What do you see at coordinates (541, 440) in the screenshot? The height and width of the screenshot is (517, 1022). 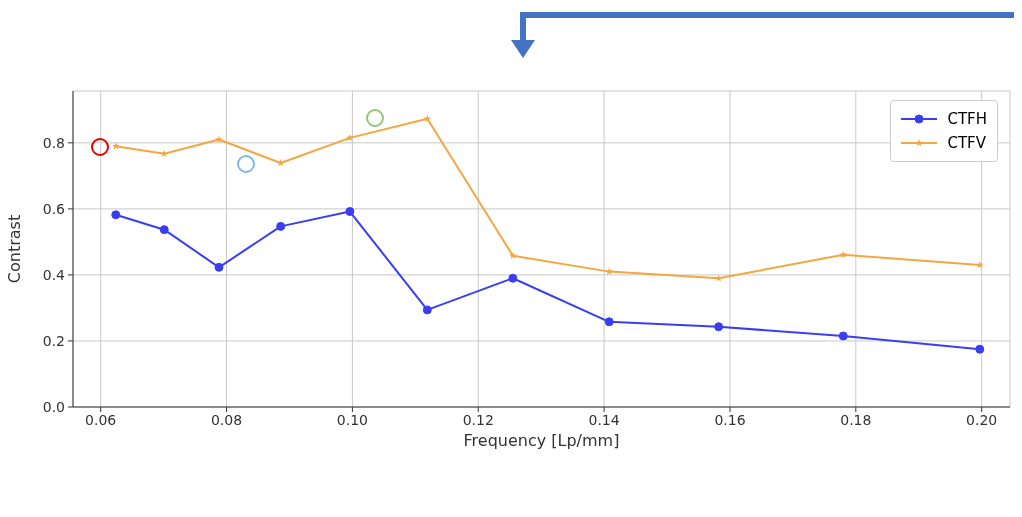 I see `x-axis-title: Frequency [Lp/mm]` at bounding box center [541, 440].